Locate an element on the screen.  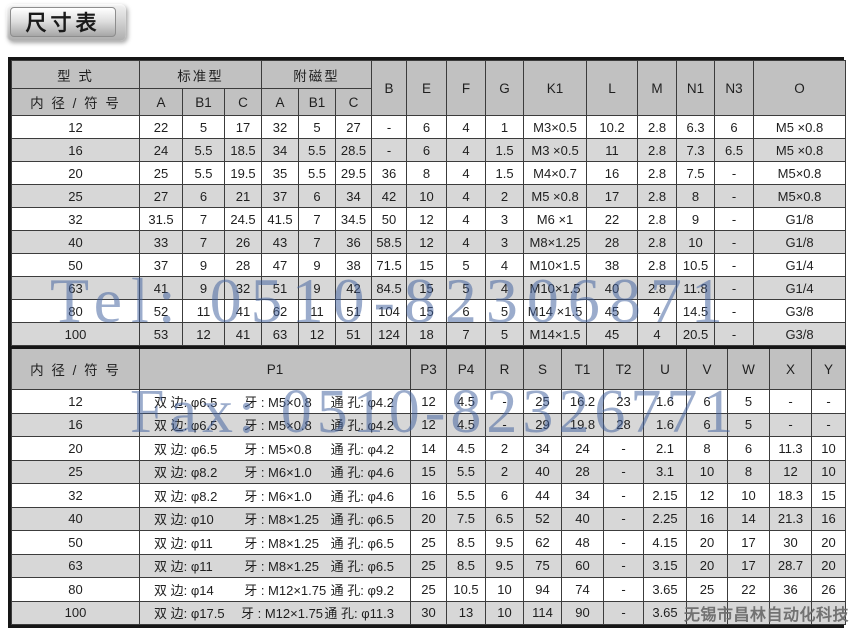
data-cell: 124 is located at coordinates (389, 334).